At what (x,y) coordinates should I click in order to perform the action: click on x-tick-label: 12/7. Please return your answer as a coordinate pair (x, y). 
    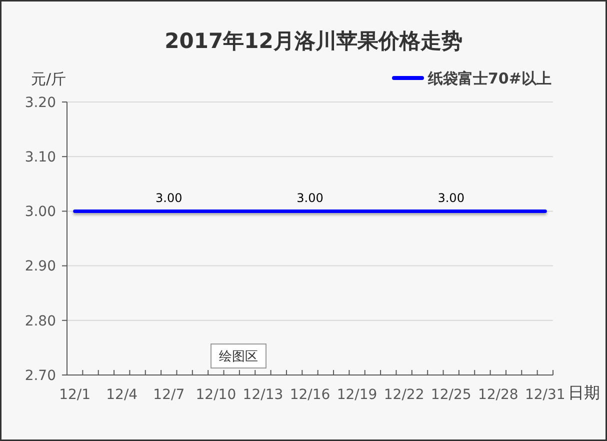
    Looking at the image, I should click on (169, 395).